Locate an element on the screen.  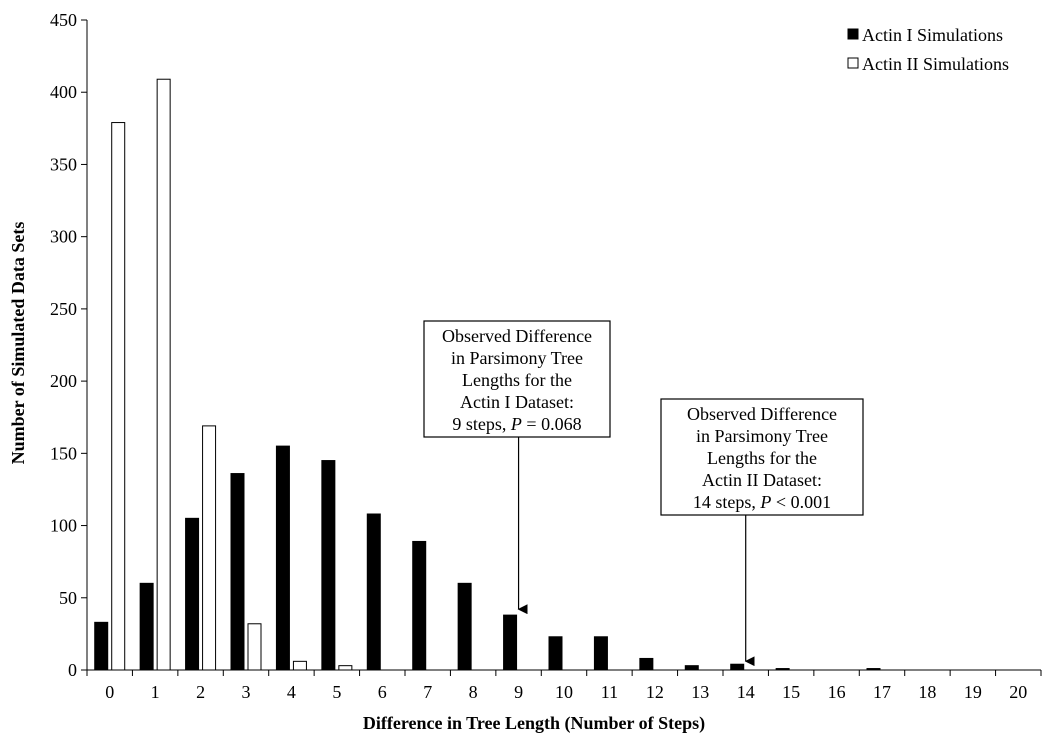
x-tick-label: 17 is located at coordinates (882, 692).